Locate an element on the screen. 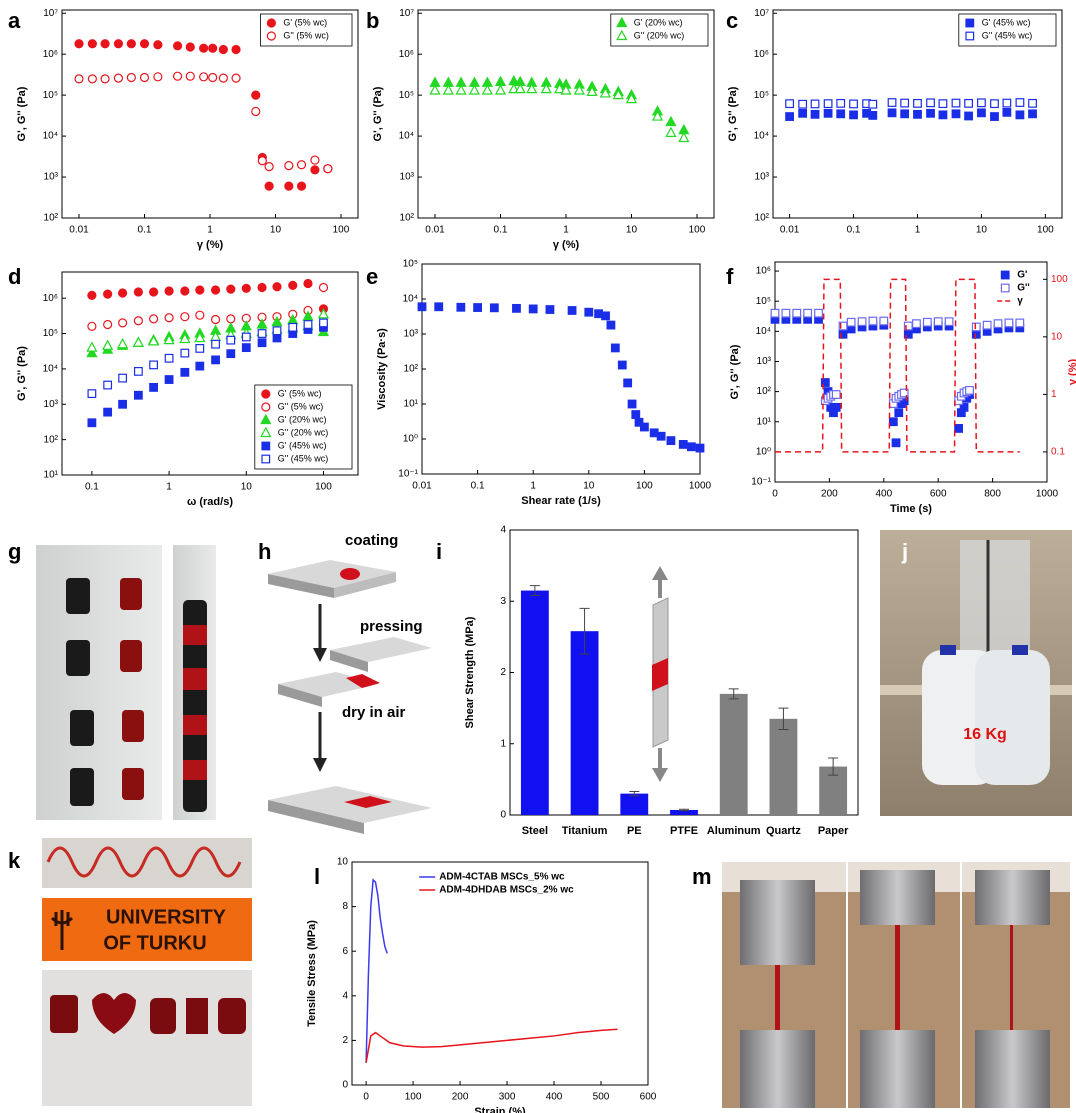 Image resolution: width=1076 pixels, height=1113 pixels. x-tick-label: 400 is located at coordinates (554, 1097).